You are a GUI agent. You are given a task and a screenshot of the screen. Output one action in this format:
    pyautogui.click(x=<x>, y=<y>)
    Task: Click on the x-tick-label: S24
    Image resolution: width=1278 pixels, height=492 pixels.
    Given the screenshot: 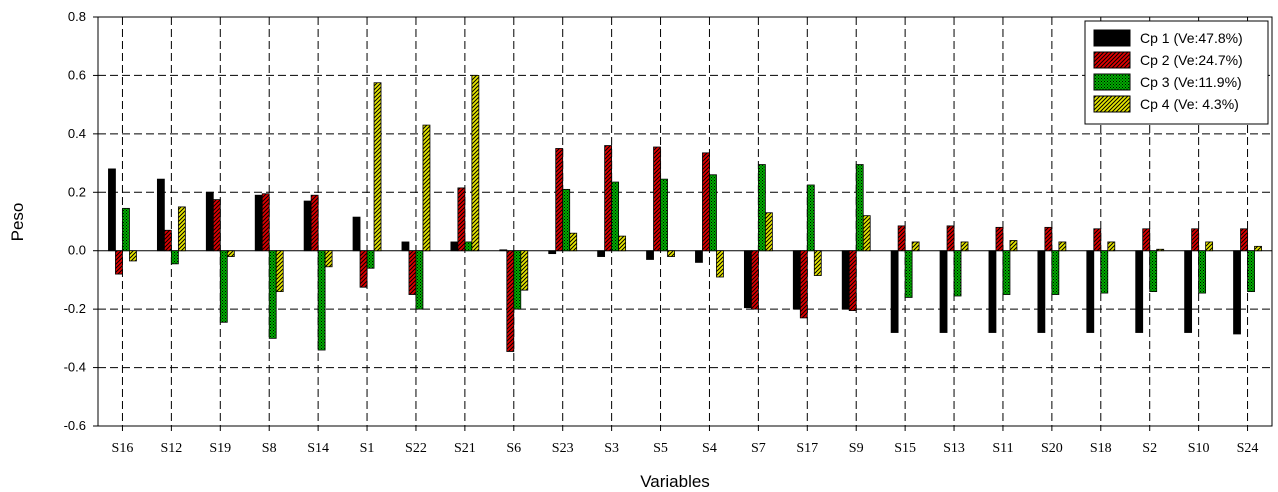 What is the action you would take?
    pyautogui.click(x=1248, y=448)
    